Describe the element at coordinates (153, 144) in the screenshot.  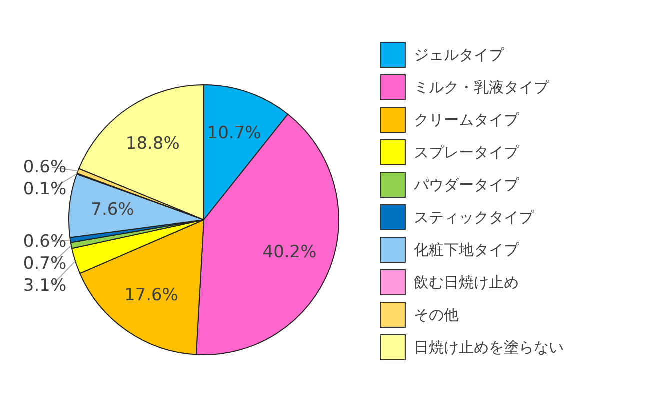
I see `data-label: 18.8%` at that location.